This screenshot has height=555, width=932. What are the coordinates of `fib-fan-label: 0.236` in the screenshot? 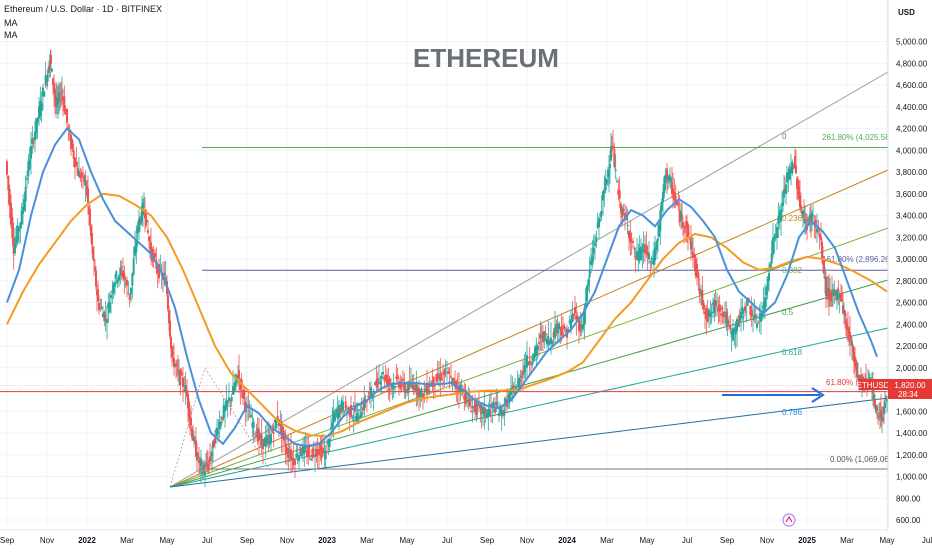 It's located at (792, 218).